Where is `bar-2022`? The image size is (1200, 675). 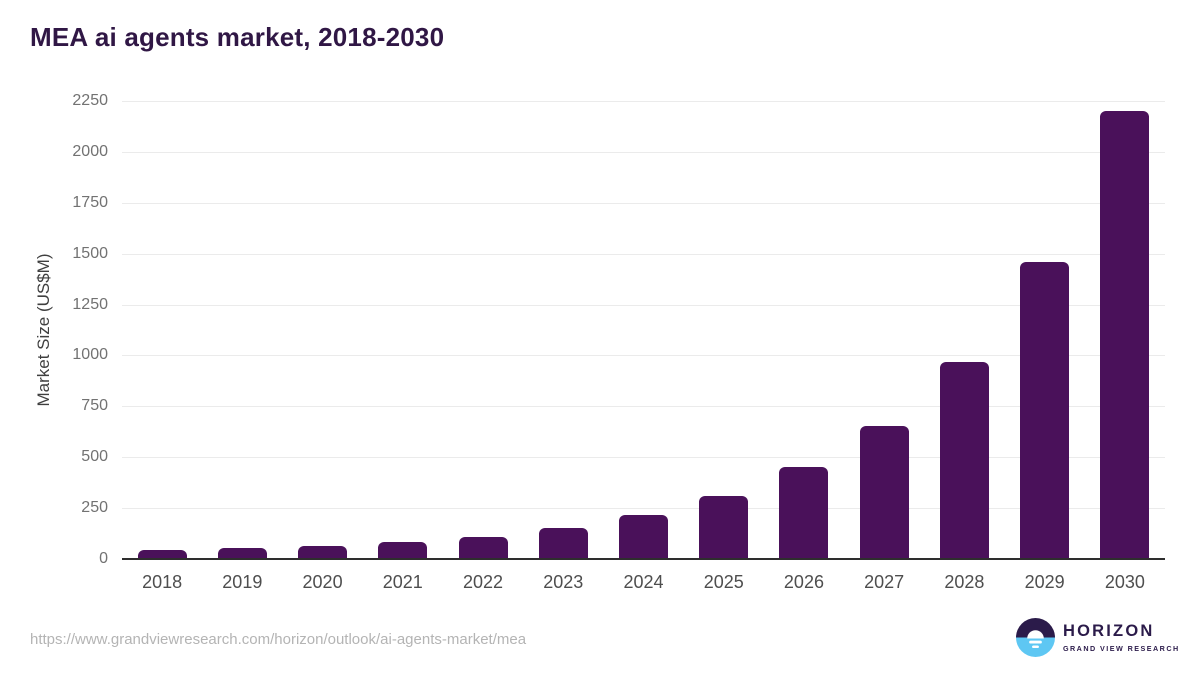
bar-2022 is located at coordinates (483, 548).